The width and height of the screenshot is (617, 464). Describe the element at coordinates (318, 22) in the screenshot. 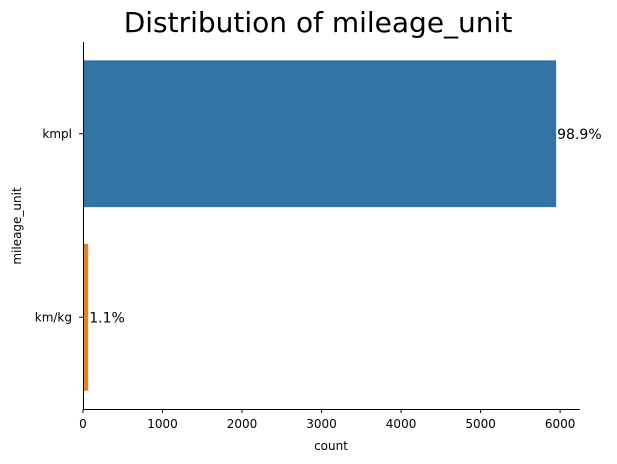

I see `chart-title: Distribution of mileage_unit` at that location.